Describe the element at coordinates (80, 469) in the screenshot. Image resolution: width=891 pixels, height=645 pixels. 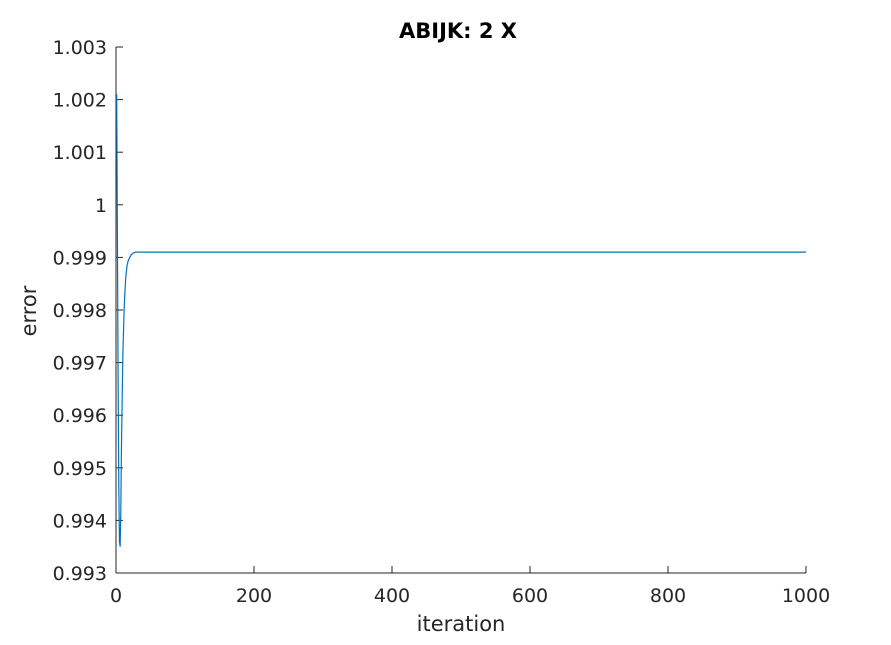
I see `y-tick-label: 0.995` at that location.